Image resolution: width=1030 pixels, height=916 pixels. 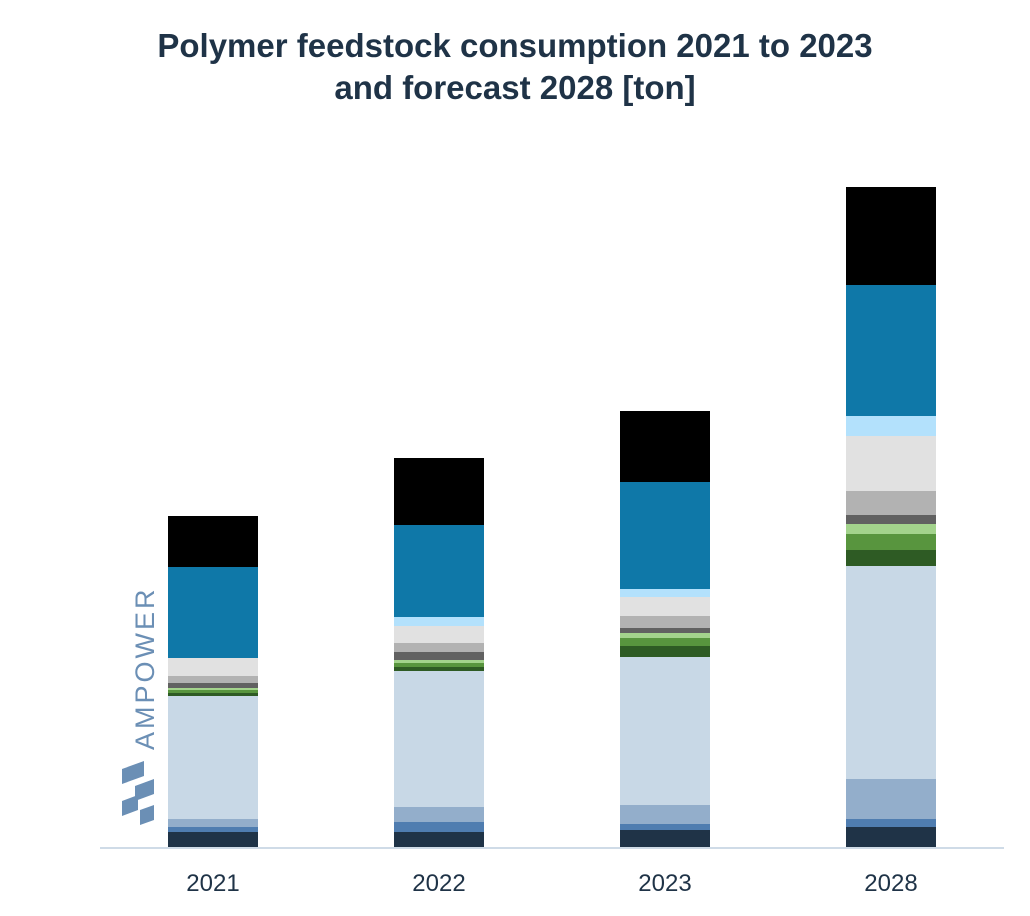 What do you see at coordinates (891, 529) in the screenshot?
I see `bar-segment-2028-s7` at bounding box center [891, 529].